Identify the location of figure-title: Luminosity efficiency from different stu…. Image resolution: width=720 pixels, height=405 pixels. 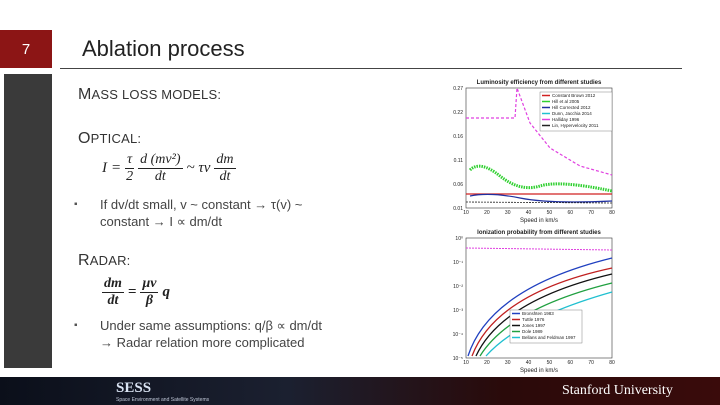
(539, 83).